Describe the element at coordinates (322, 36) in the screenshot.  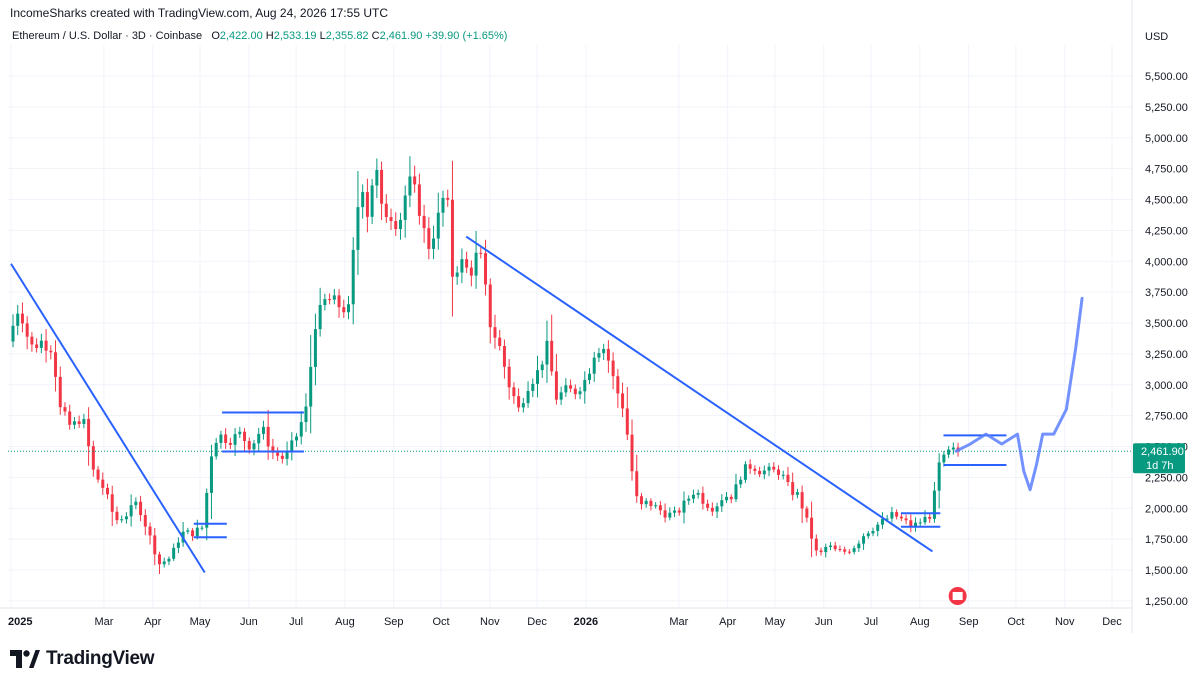
I see `low-label: L` at that location.